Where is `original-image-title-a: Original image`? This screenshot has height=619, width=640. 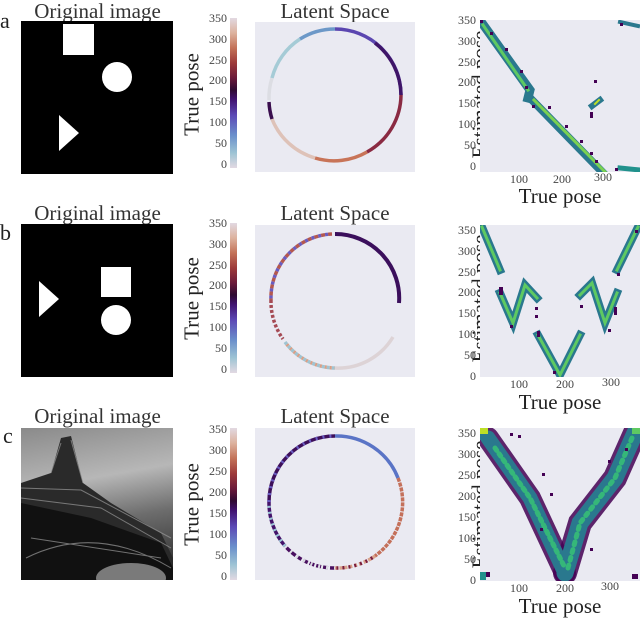
original-image-title-a: Original image is located at coordinates (97, 11).